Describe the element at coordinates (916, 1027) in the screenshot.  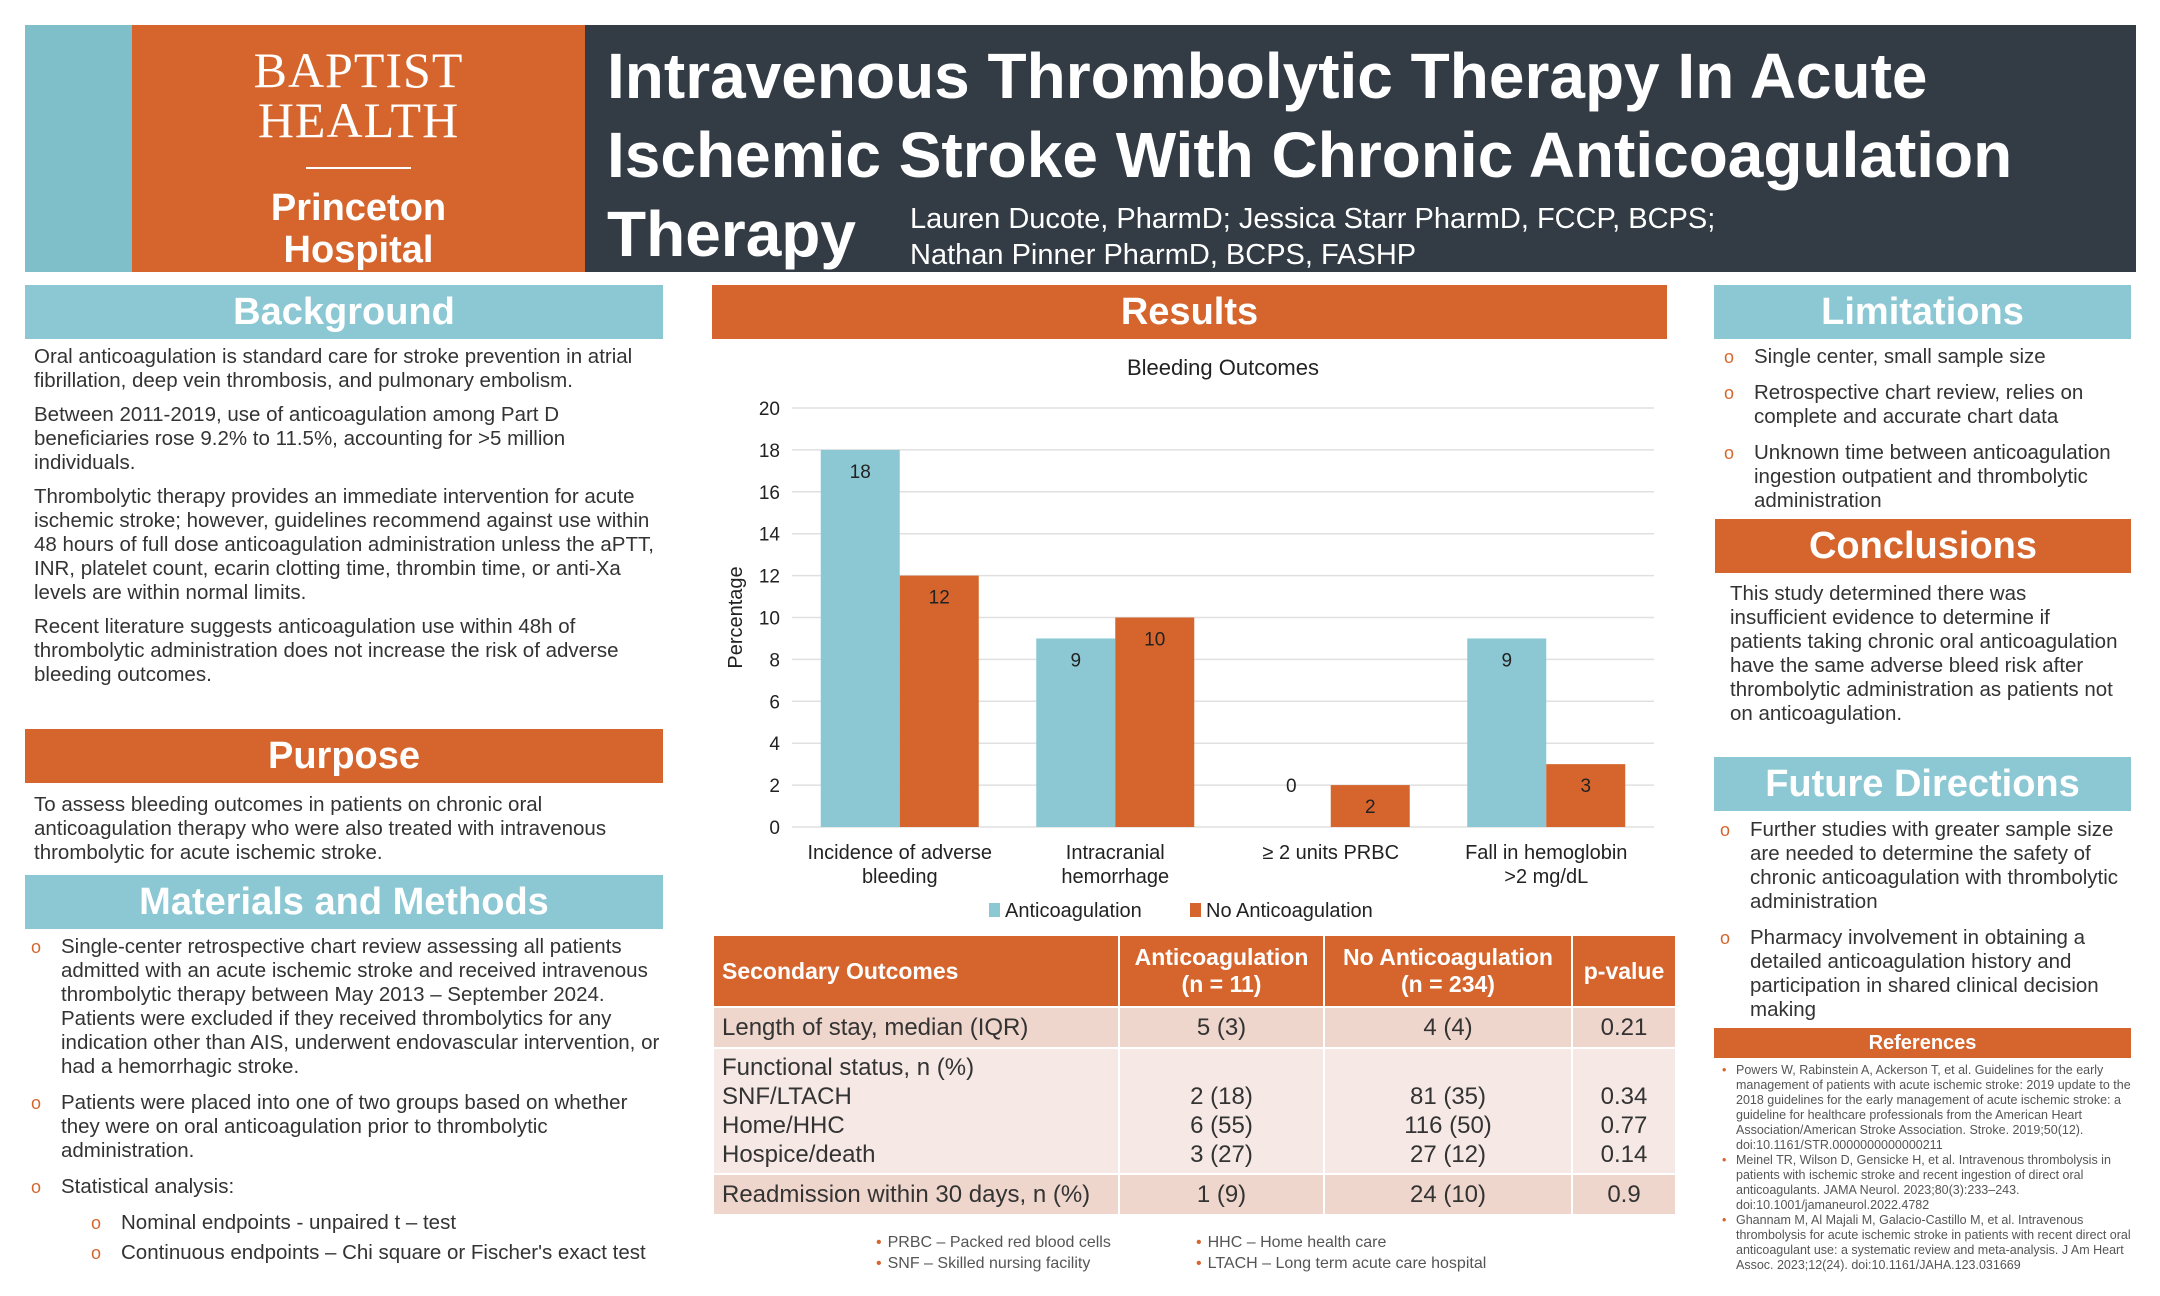
I see `table-cell: Length of stay, median (IQR)` at that location.